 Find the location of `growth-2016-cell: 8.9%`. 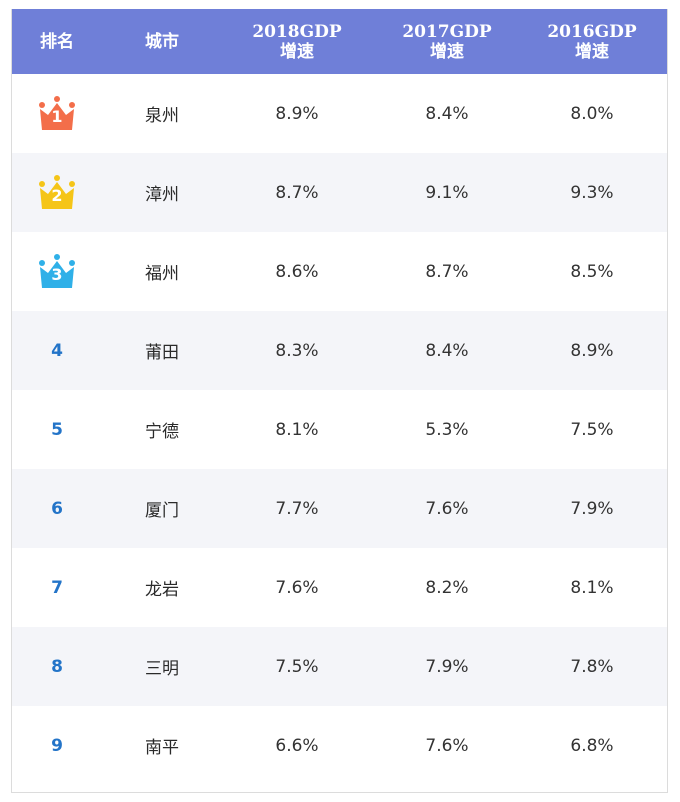

growth-2016-cell: 8.9% is located at coordinates (592, 350).